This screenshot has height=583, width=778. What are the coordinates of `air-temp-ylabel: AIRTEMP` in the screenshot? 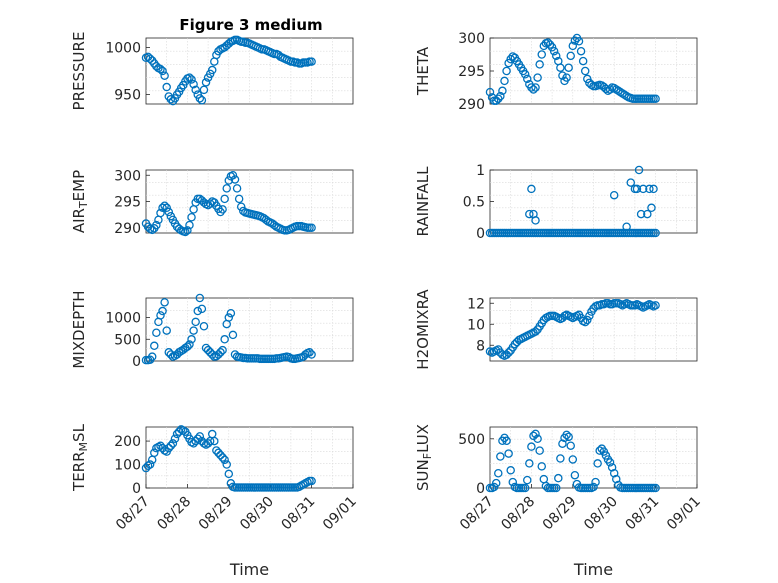 It's located at (80, 201).